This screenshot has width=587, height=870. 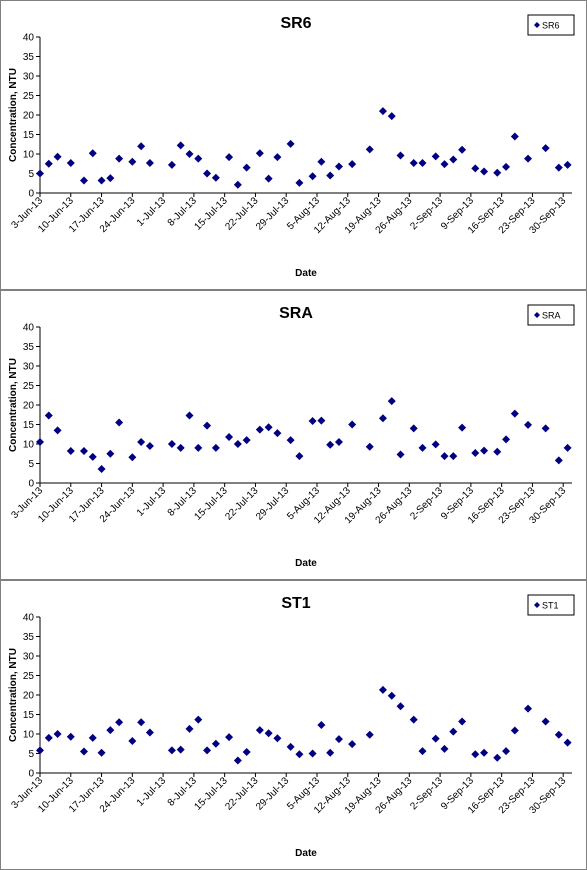 I want to click on legend-label: SRA, so click(x=551, y=316).